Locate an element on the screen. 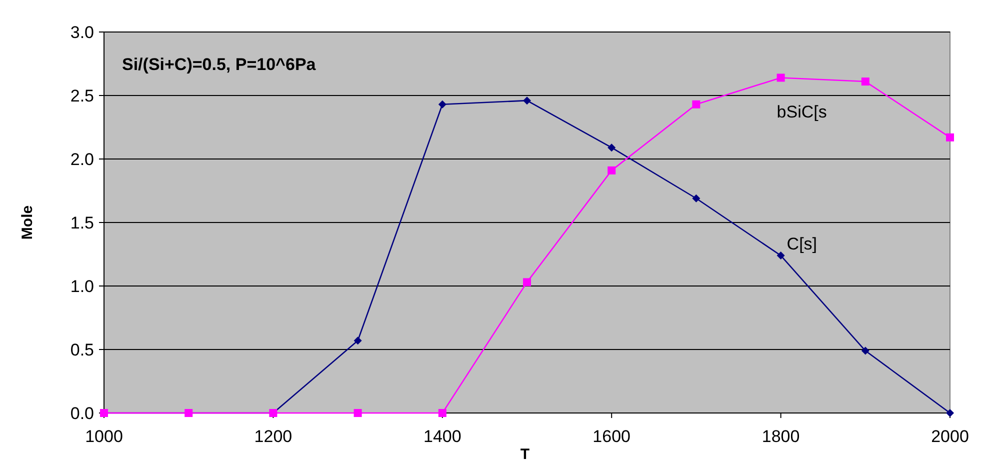  x-axis-title: T is located at coordinates (525, 454).